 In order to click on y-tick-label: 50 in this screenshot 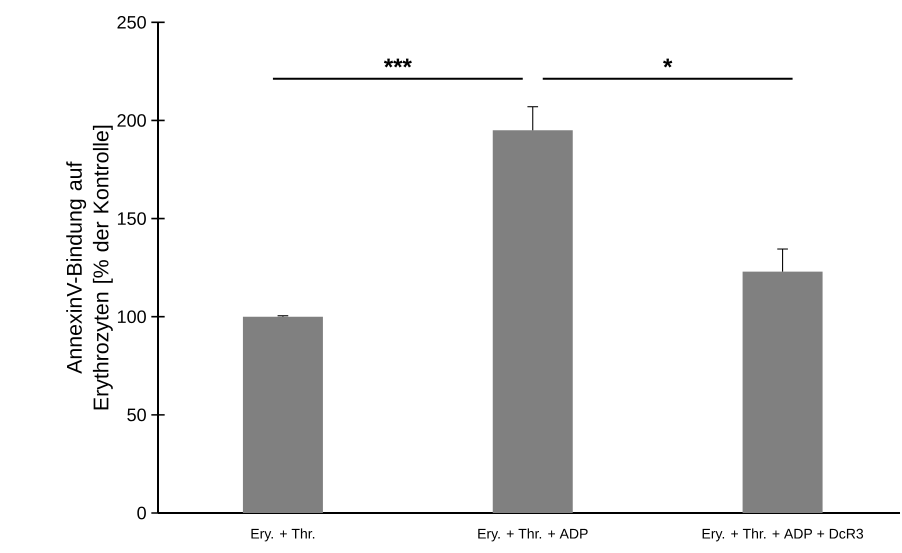, I will do `click(136, 415)`.